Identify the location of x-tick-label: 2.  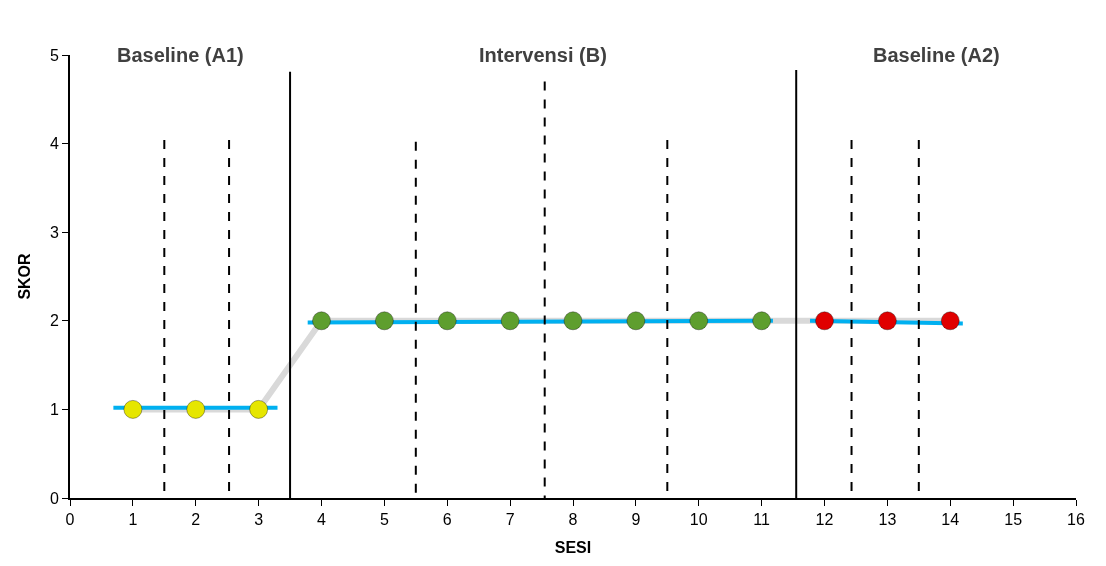
(196, 520).